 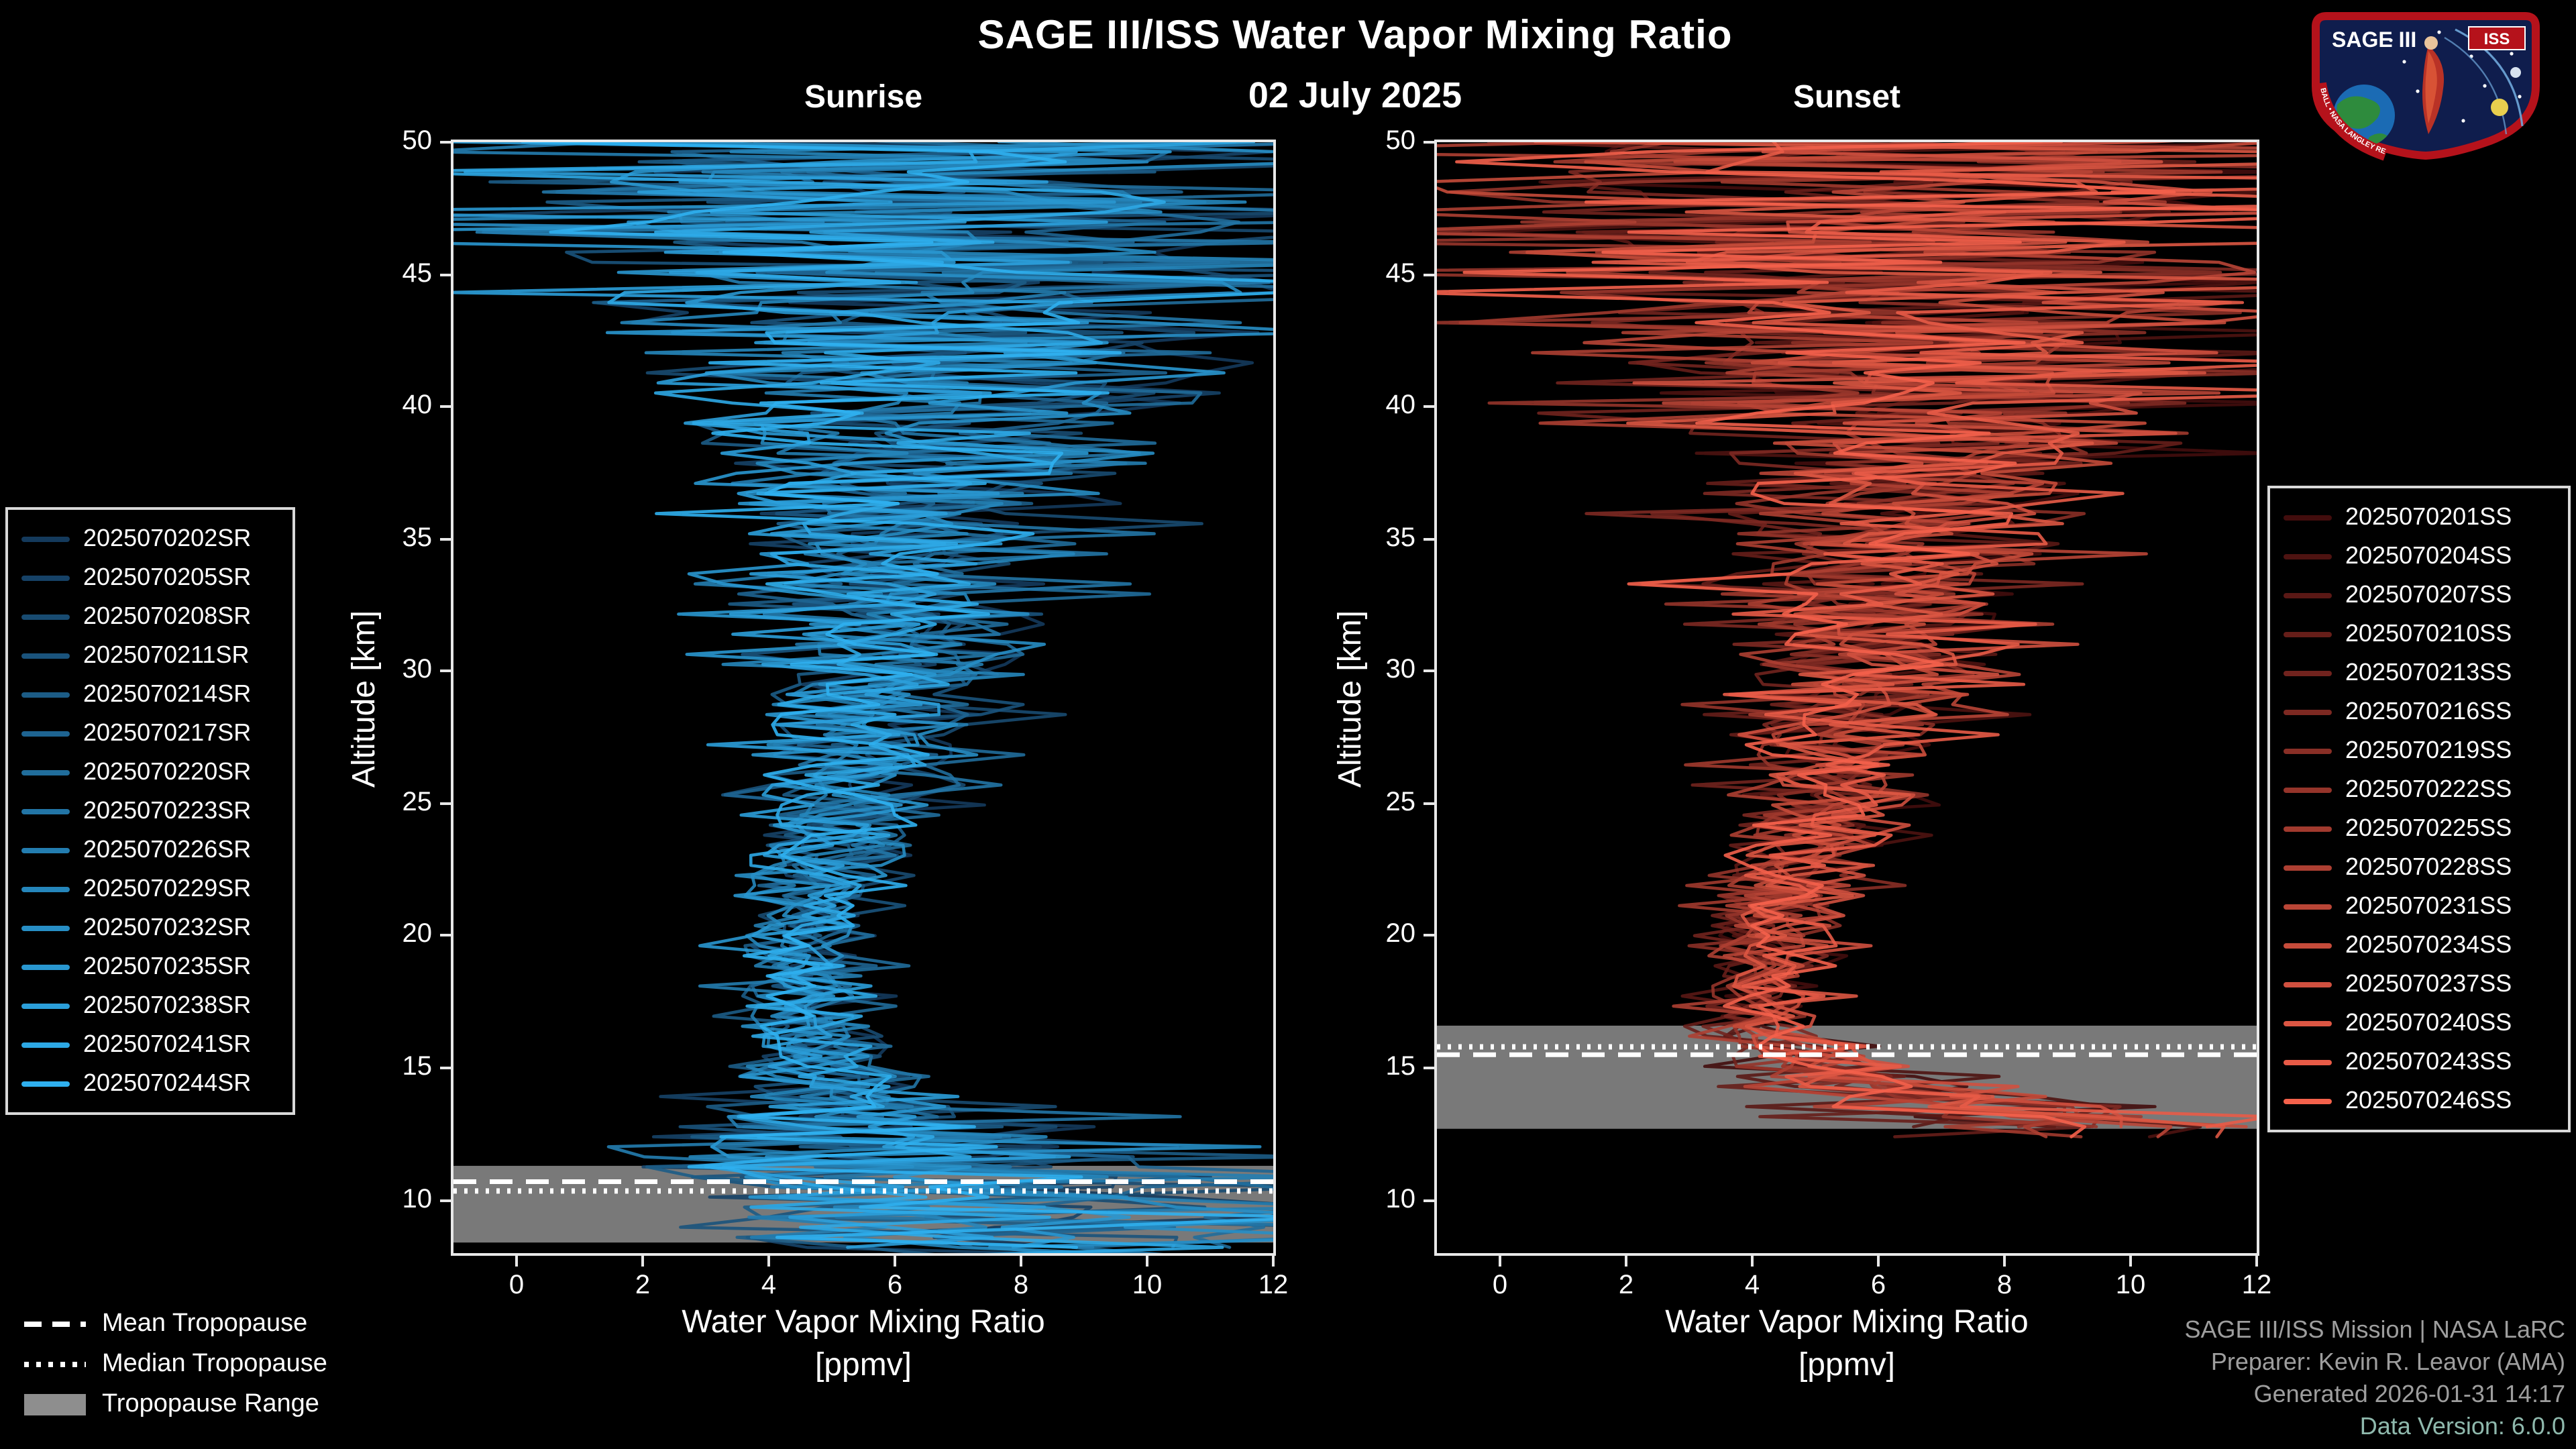 I want to click on figure-title: SAGE III/ISS Water Vapor Mixing Ratio, so click(x=1355, y=35).